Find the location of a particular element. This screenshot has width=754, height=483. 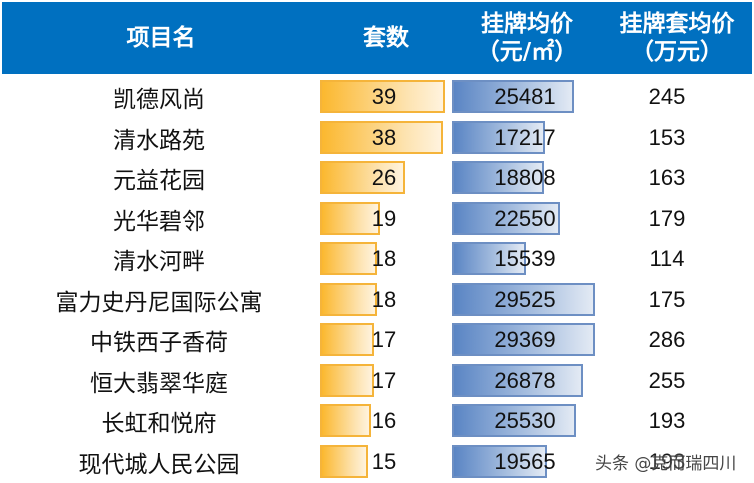

avg-total-price-value: 255 is located at coordinates (667, 380).